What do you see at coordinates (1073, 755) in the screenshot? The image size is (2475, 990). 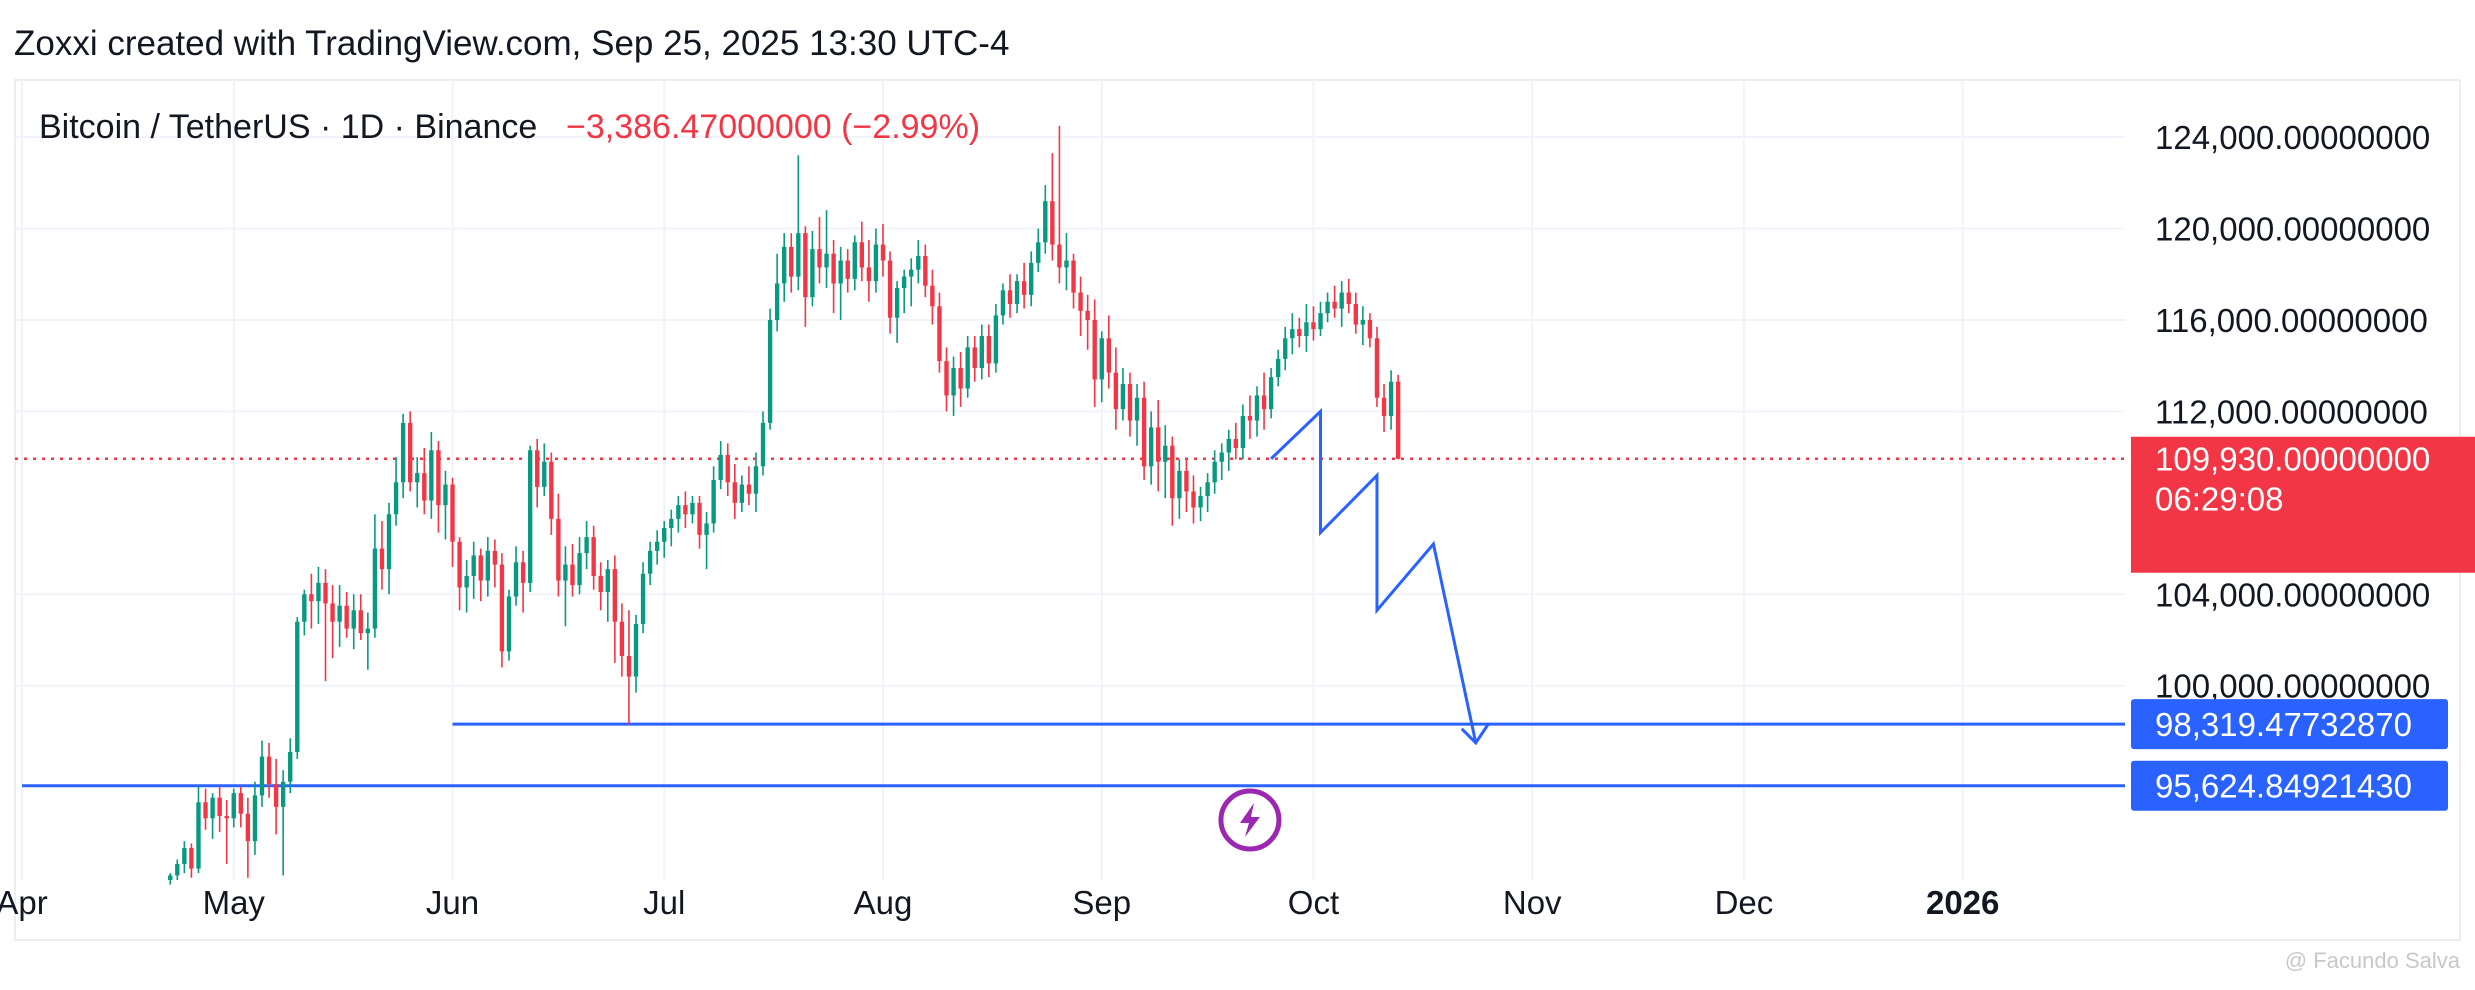 I see `horizontal-levels` at bounding box center [1073, 755].